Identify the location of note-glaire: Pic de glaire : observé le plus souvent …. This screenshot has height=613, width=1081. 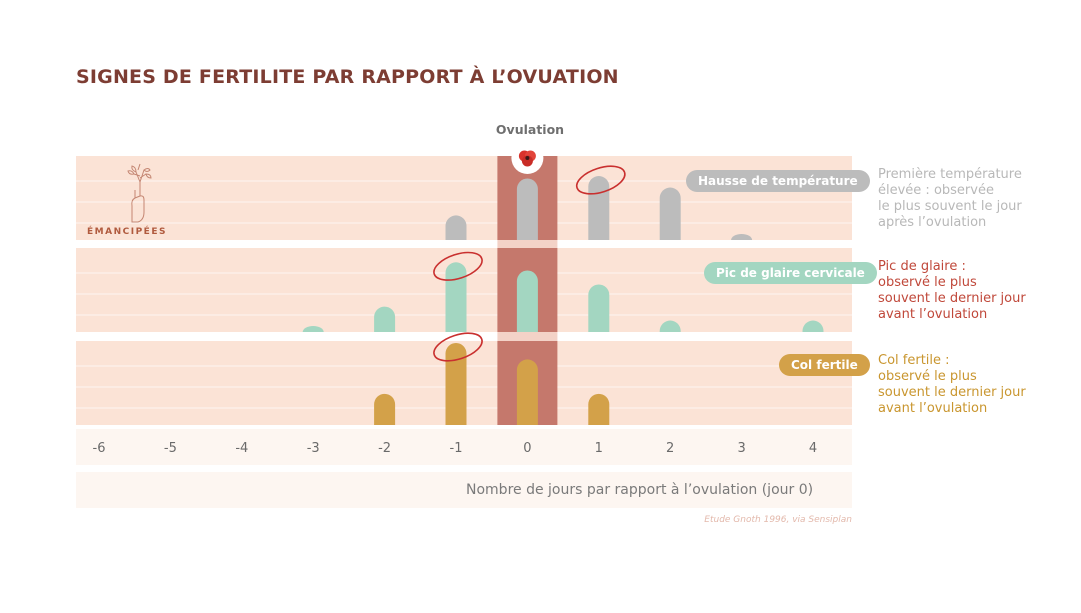
(978, 291).